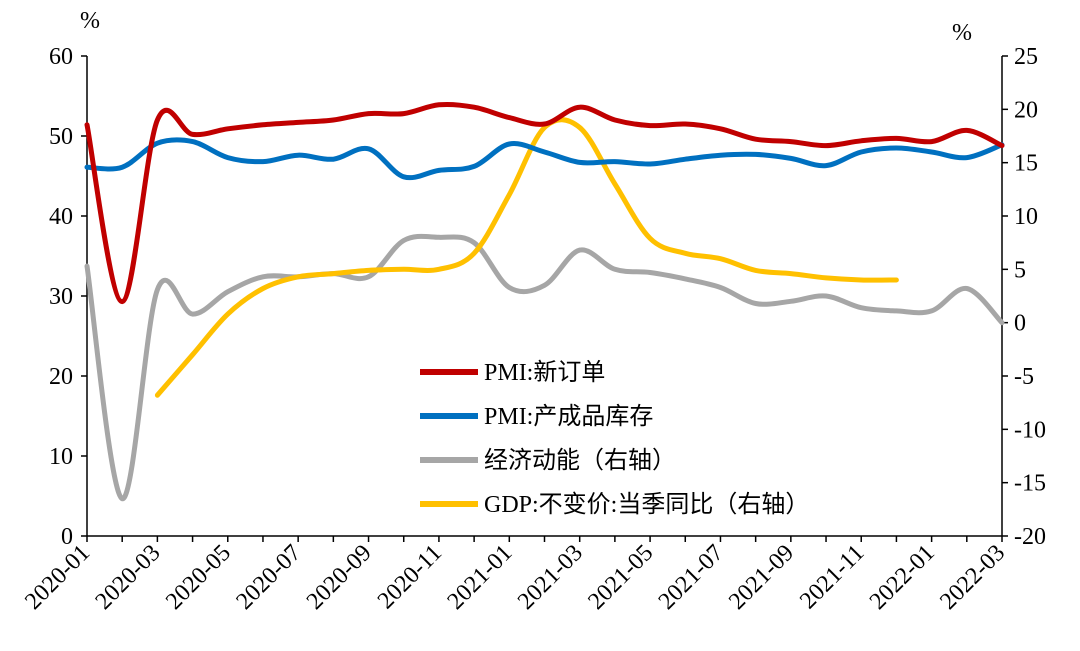 Image resolution: width=1080 pixels, height=651 pixels. What do you see at coordinates (761, 577) in the screenshot?
I see `x-tick-label: 2021-09` at bounding box center [761, 577].